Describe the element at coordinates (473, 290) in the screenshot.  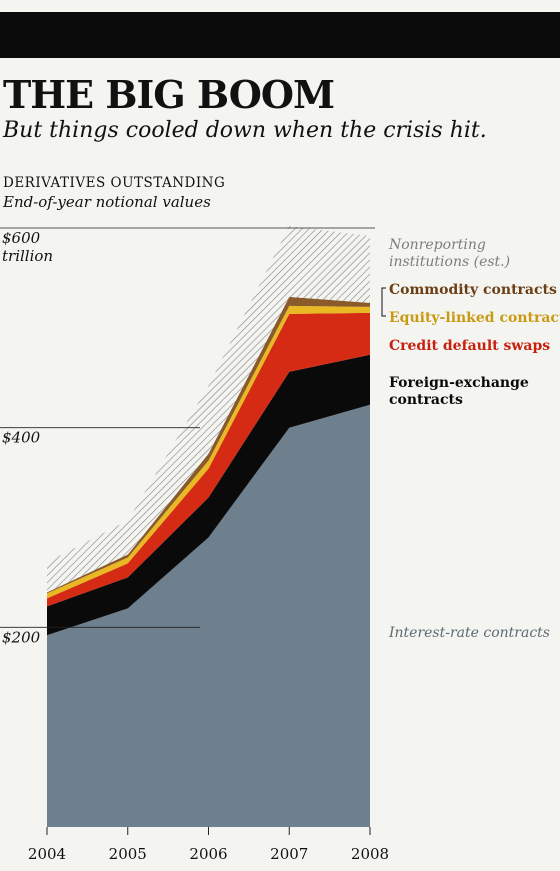
I see `series-label-commodity-contracts: Commodity contracts` at that location.